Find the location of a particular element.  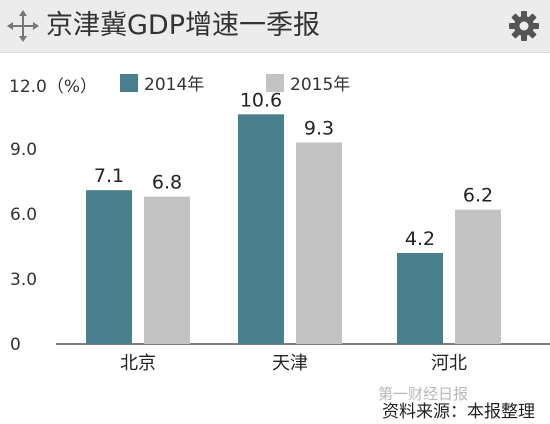

x-tick-label: 天津 is located at coordinates (290, 363).